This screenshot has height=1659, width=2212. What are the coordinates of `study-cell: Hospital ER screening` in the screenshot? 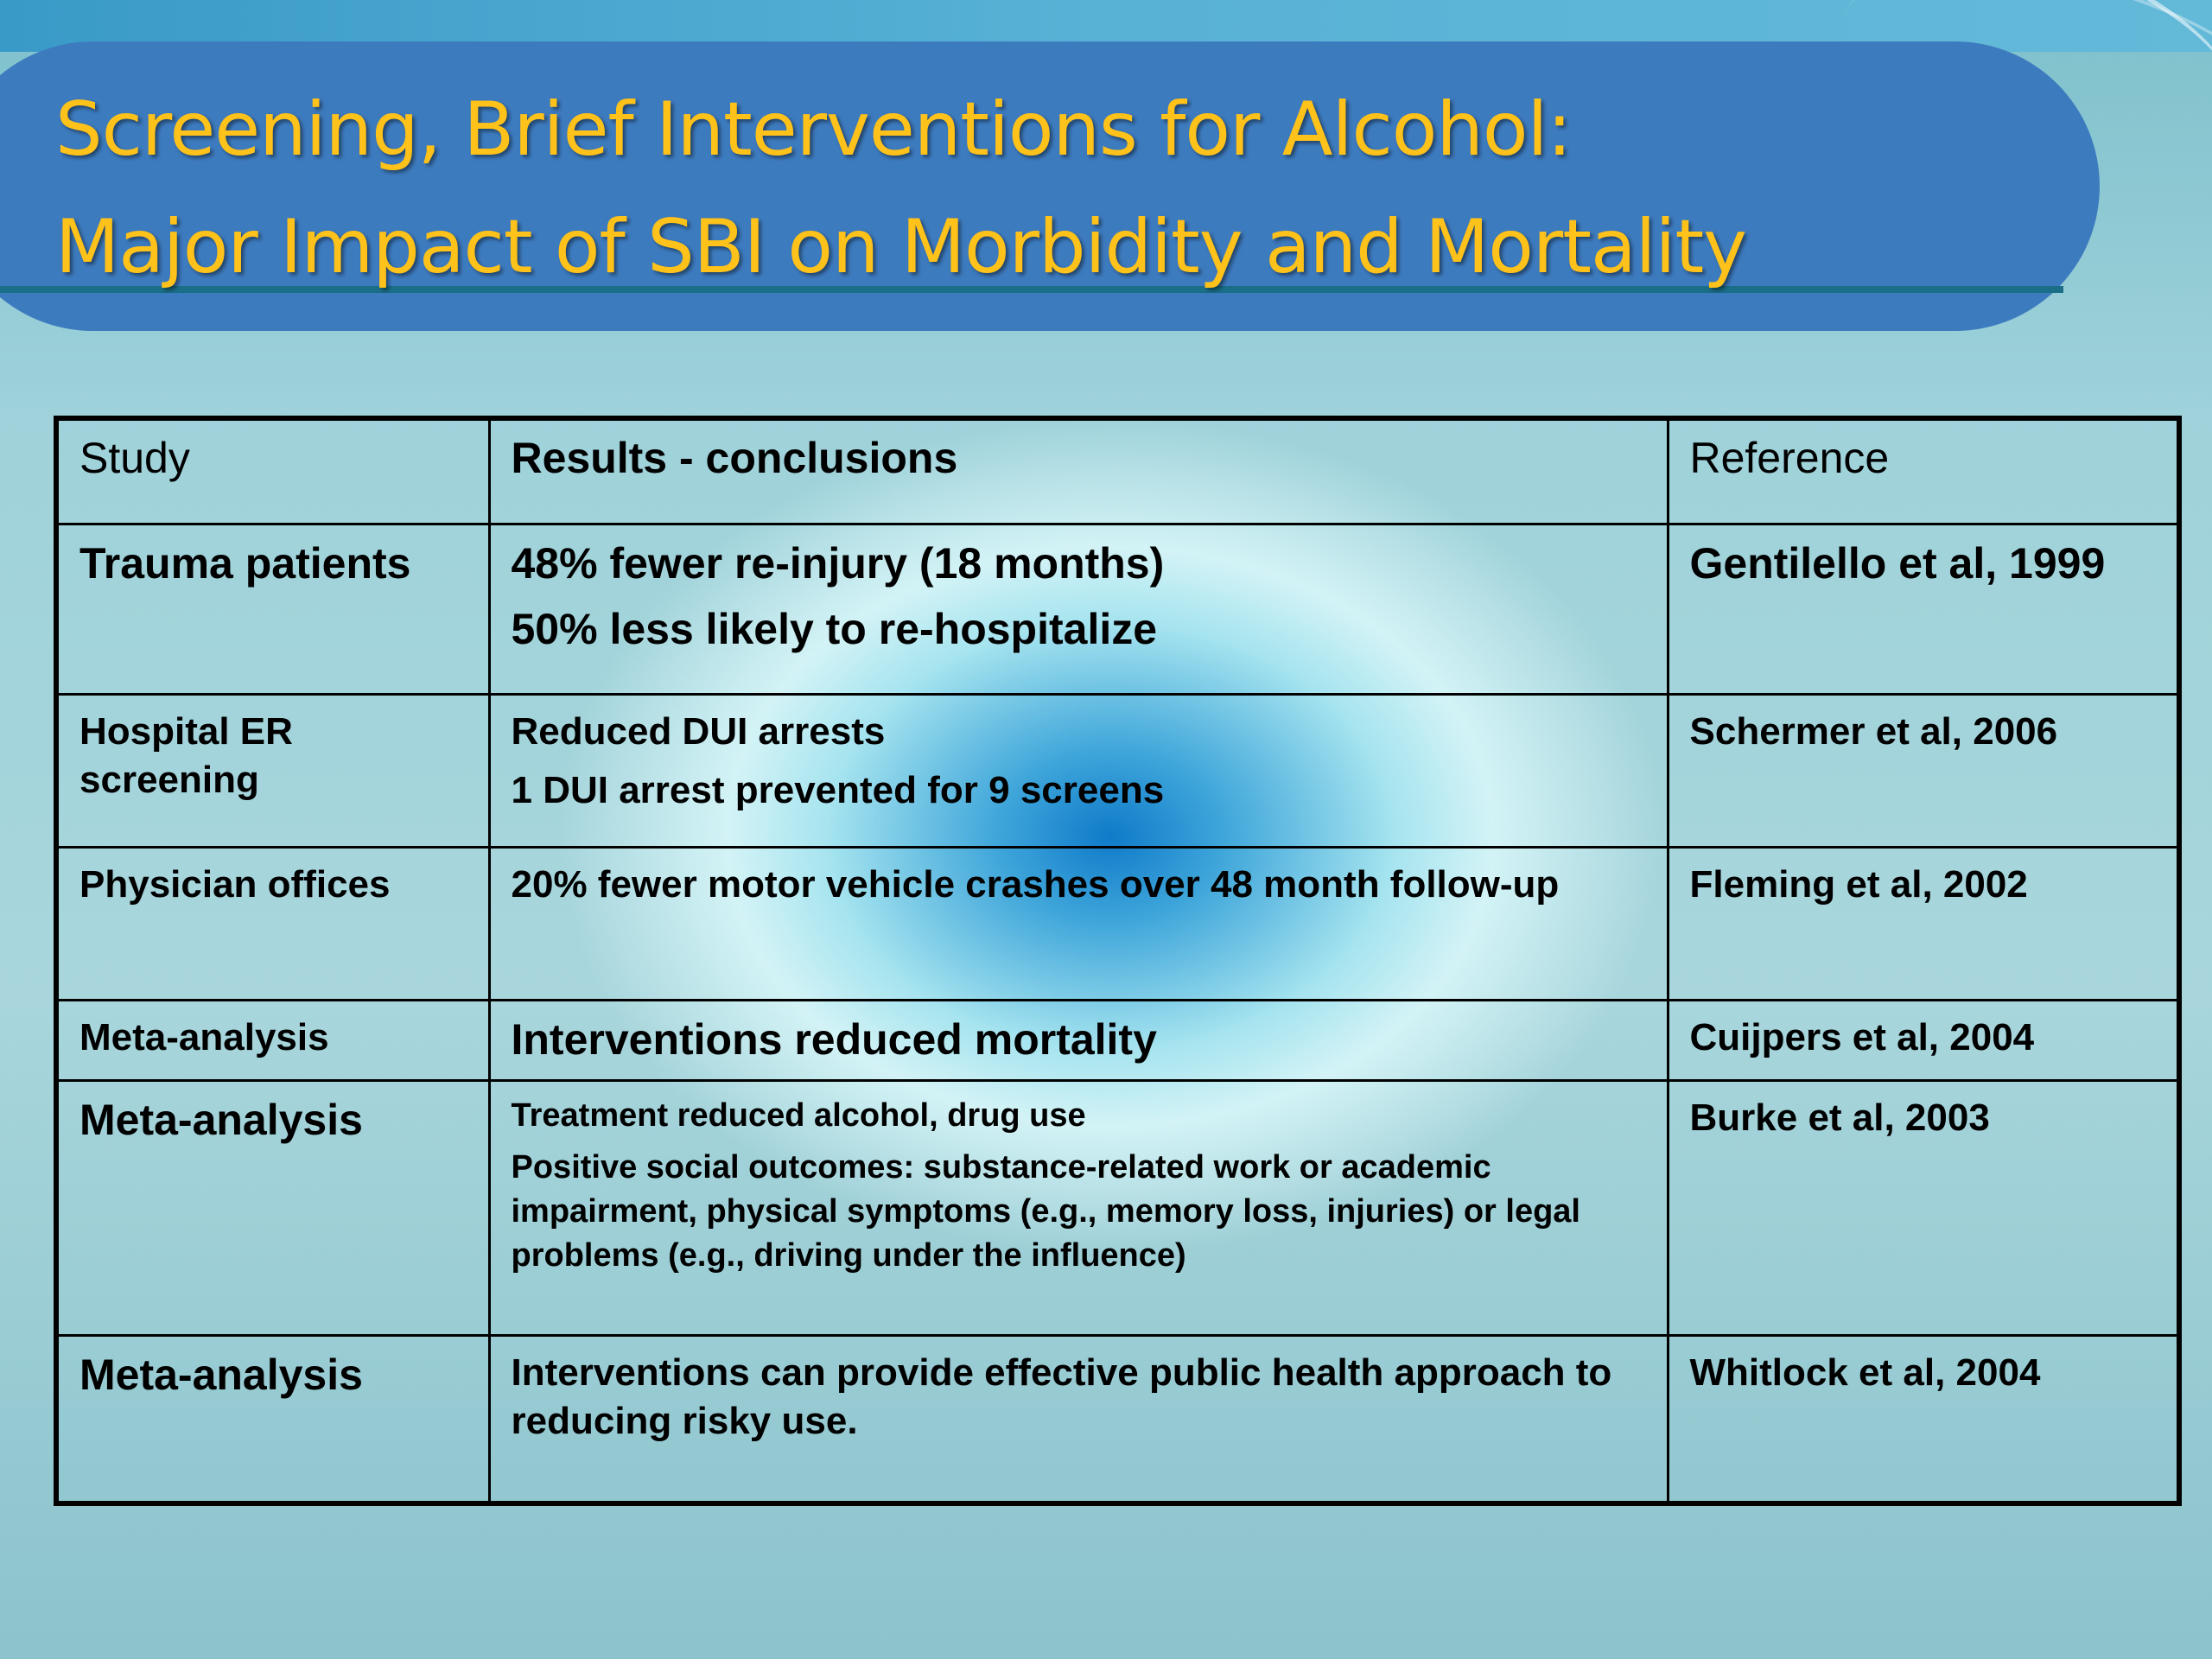 It's located at (272, 771).